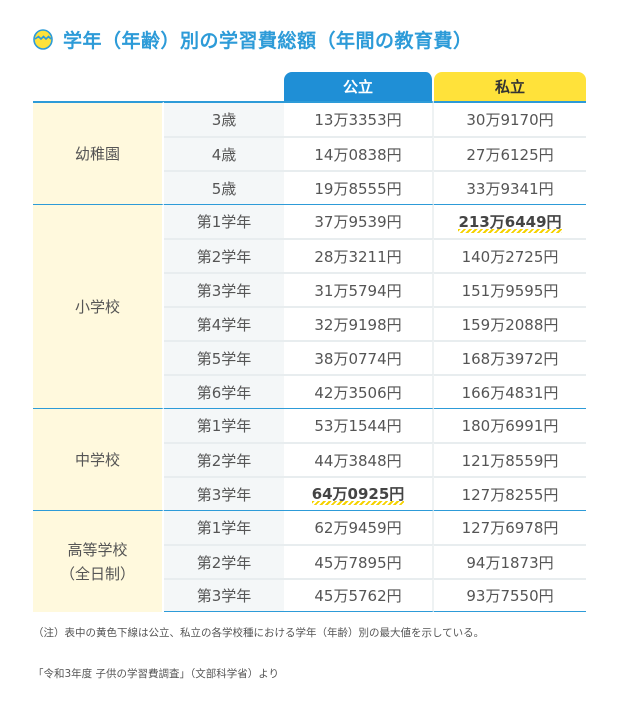 The image size is (630, 701). I want to click on public-cost-cell: 45万5762円, so click(359, 595).